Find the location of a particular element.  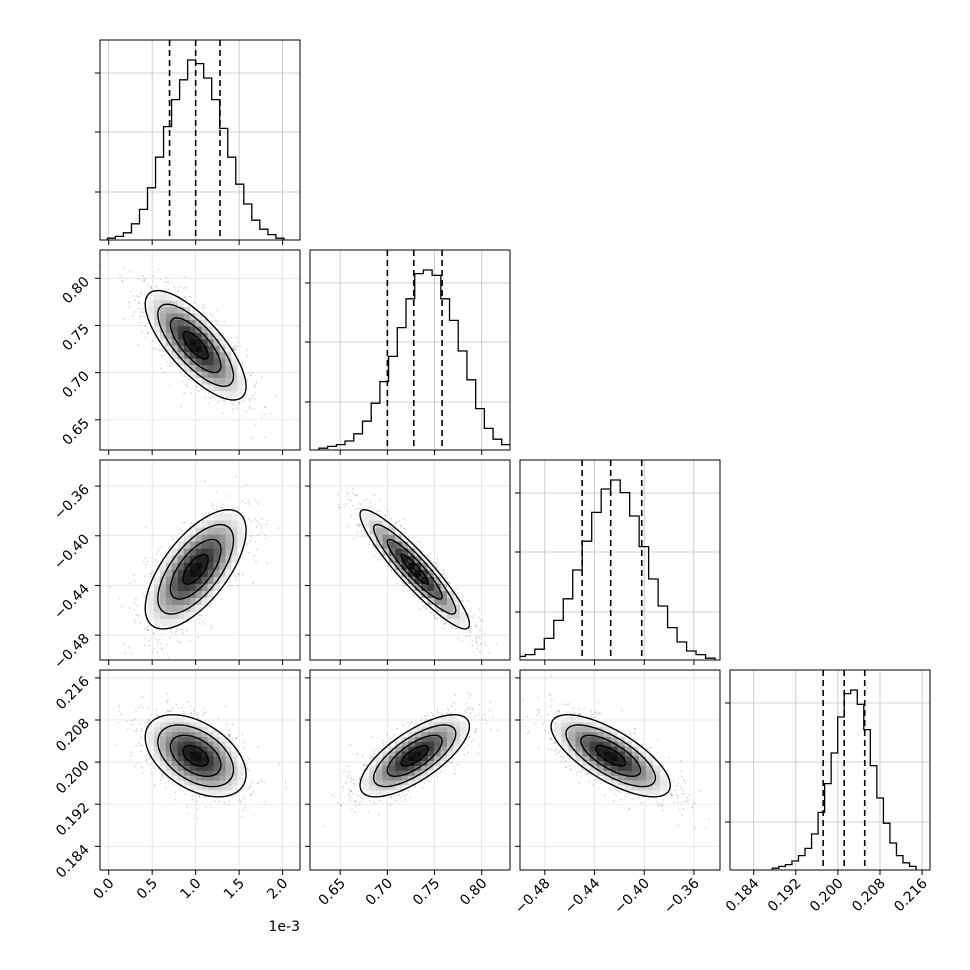

panel-frame is located at coordinates (200, 140).